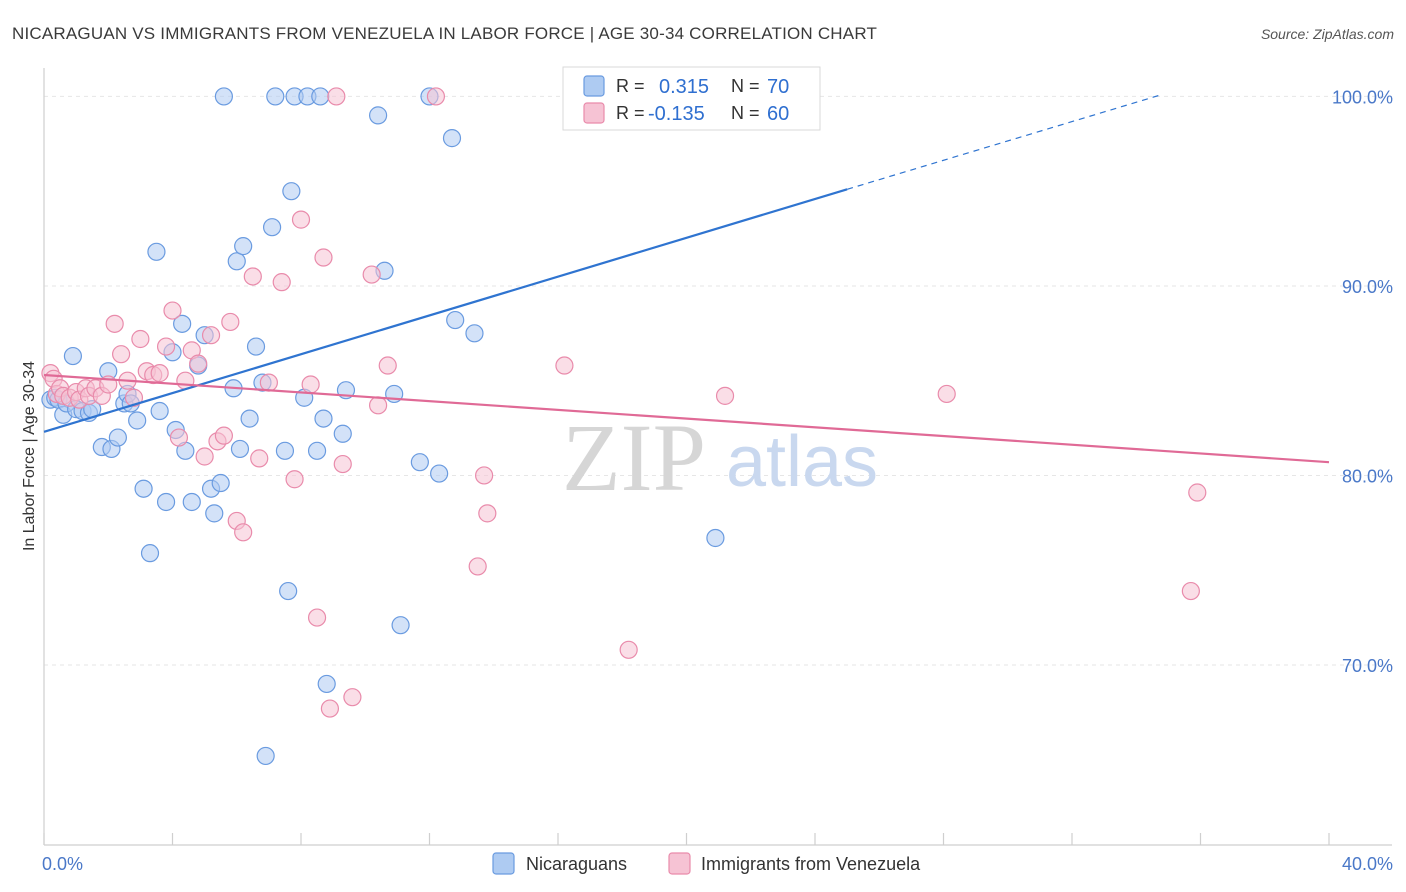 This screenshot has width=1406, height=892. I want to click on y-tick-label-1: 90.0%, so click(1367, 287).